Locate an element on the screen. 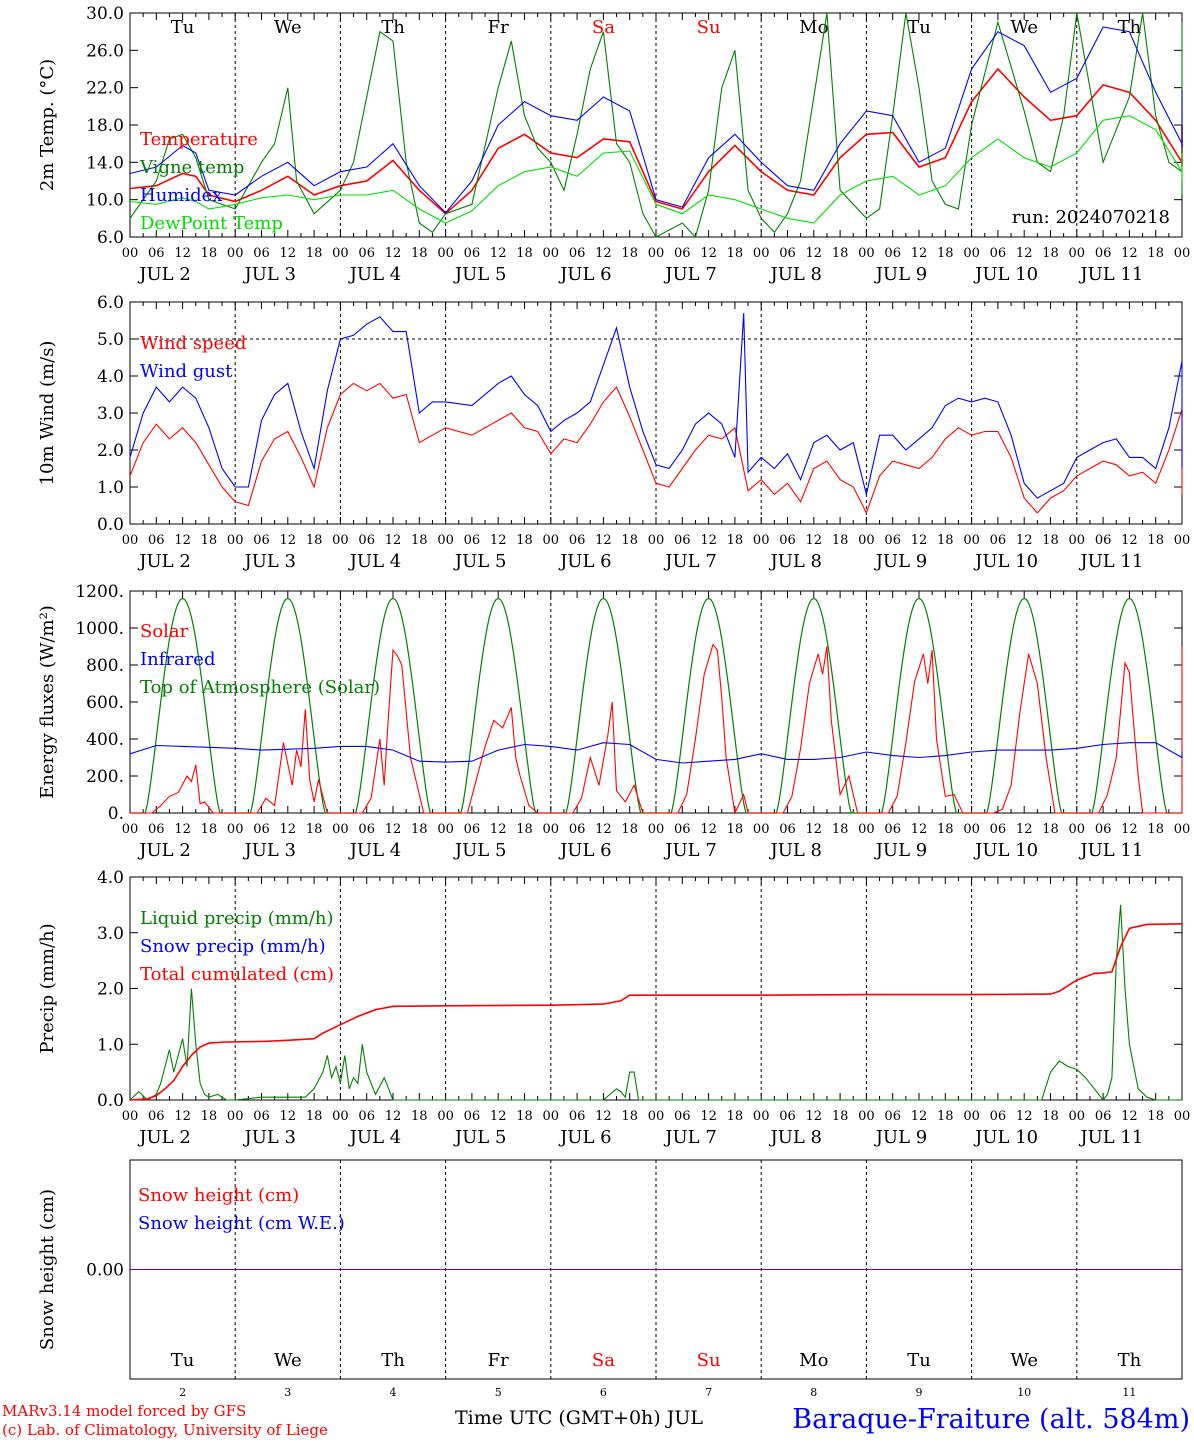  date-number: 2 is located at coordinates (182, 1392).